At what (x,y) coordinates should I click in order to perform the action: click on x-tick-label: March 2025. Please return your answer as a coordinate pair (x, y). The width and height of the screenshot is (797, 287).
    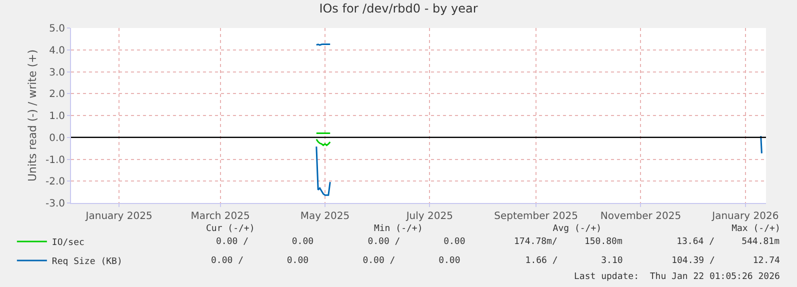
    Looking at the image, I should click on (220, 216).